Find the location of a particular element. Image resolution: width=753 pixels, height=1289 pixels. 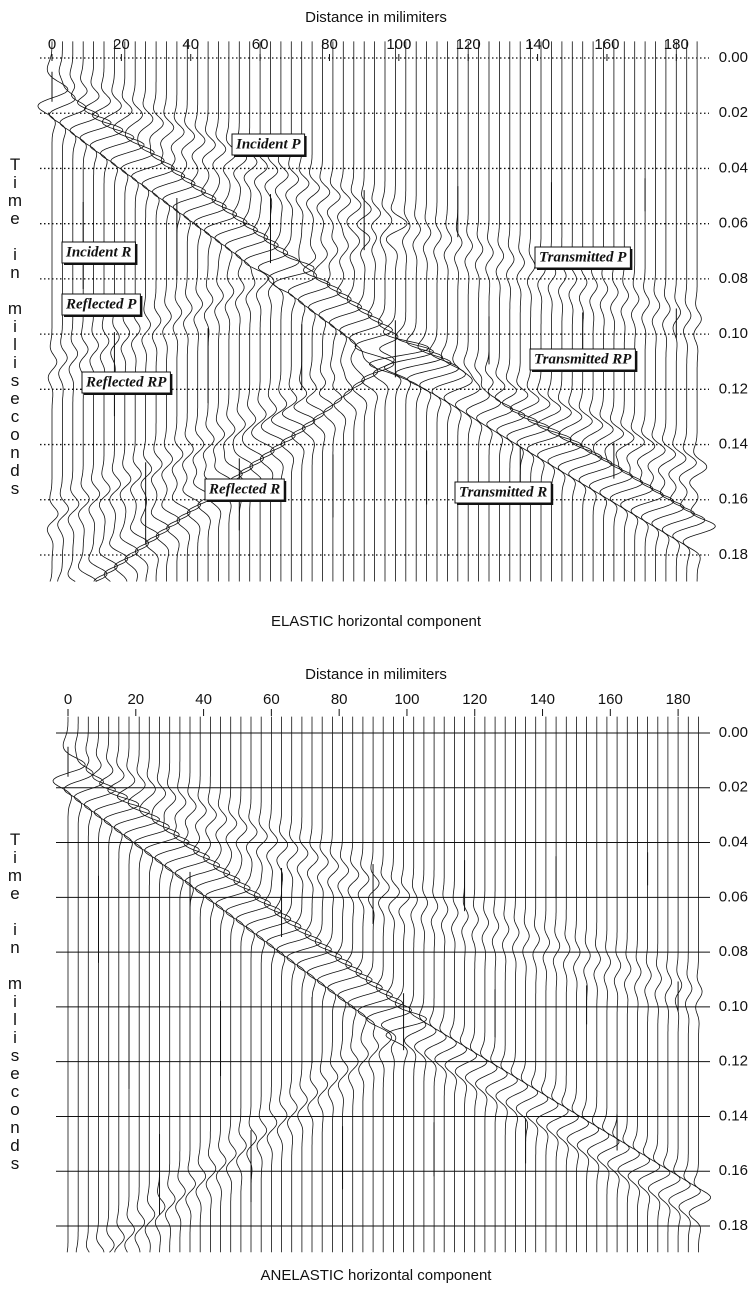

annotation: Reflected RP is located at coordinates (126, 382).